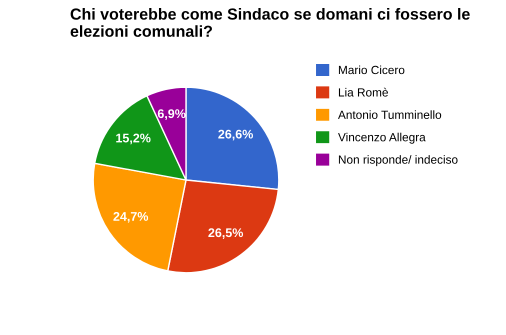 This screenshot has width=506, height=335. What do you see at coordinates (133, 139) in the screenshot?
I see `data-label: 15,2%` at bounding box center [133, 139].